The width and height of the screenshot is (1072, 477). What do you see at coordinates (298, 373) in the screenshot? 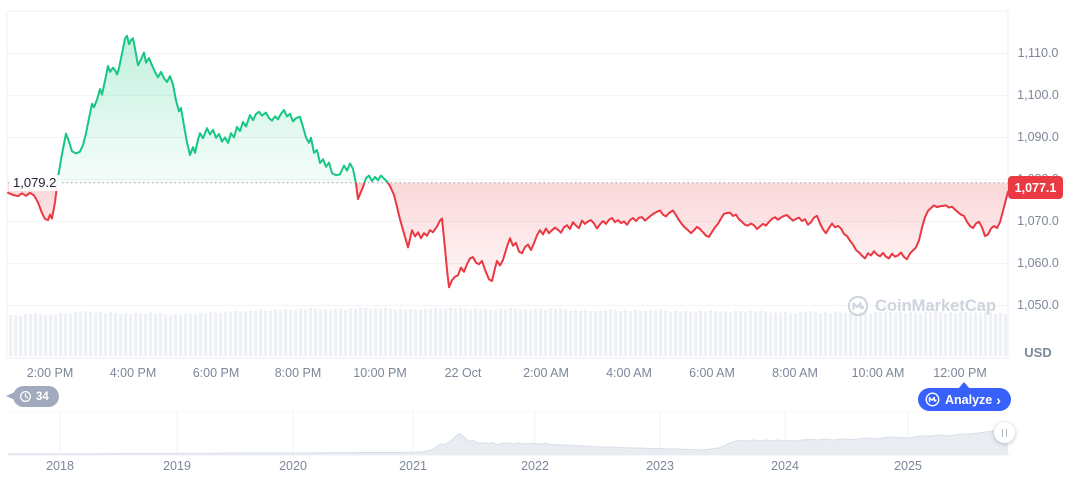
I see `x-axis-label: 8:00 PM` at bounding box center [298, 373].